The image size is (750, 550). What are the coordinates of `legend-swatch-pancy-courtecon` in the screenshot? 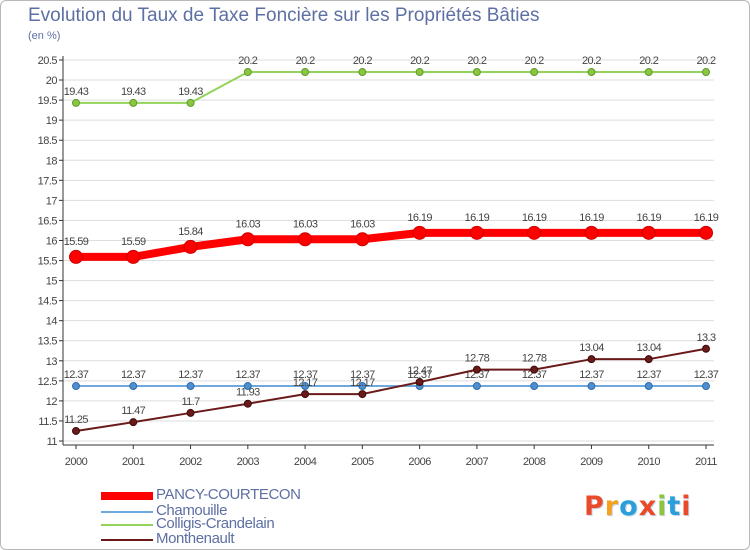 It's located at (127, 496).